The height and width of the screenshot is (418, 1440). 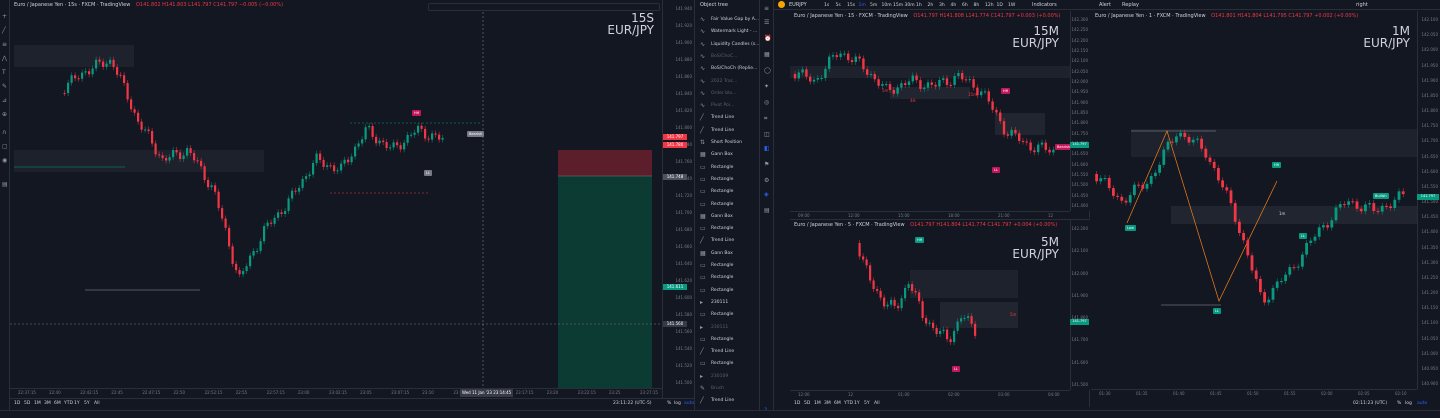 What do you see at coordinates (767, 180) in the screenshot?
I see `pine-icon: ⚙` at bounding box center [767, 180].